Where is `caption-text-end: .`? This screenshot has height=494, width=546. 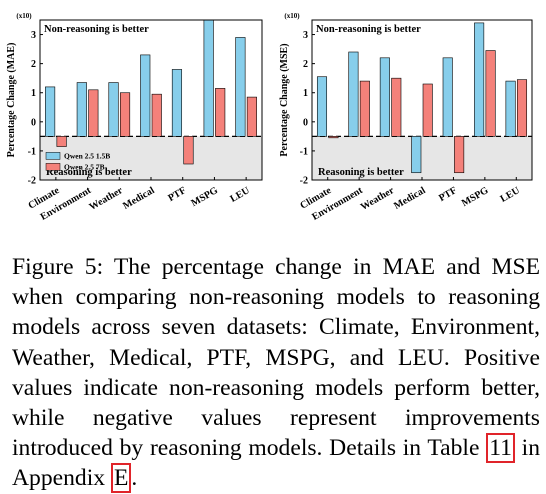
caption-text-end: . is located at coordinates (134, 478).